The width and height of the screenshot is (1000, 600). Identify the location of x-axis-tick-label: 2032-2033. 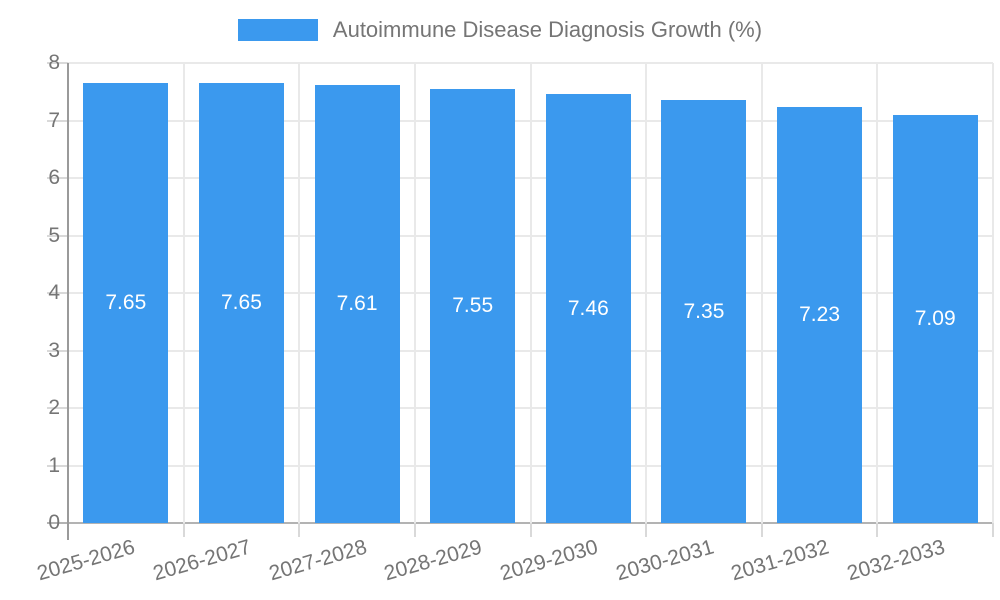
(896, 560).